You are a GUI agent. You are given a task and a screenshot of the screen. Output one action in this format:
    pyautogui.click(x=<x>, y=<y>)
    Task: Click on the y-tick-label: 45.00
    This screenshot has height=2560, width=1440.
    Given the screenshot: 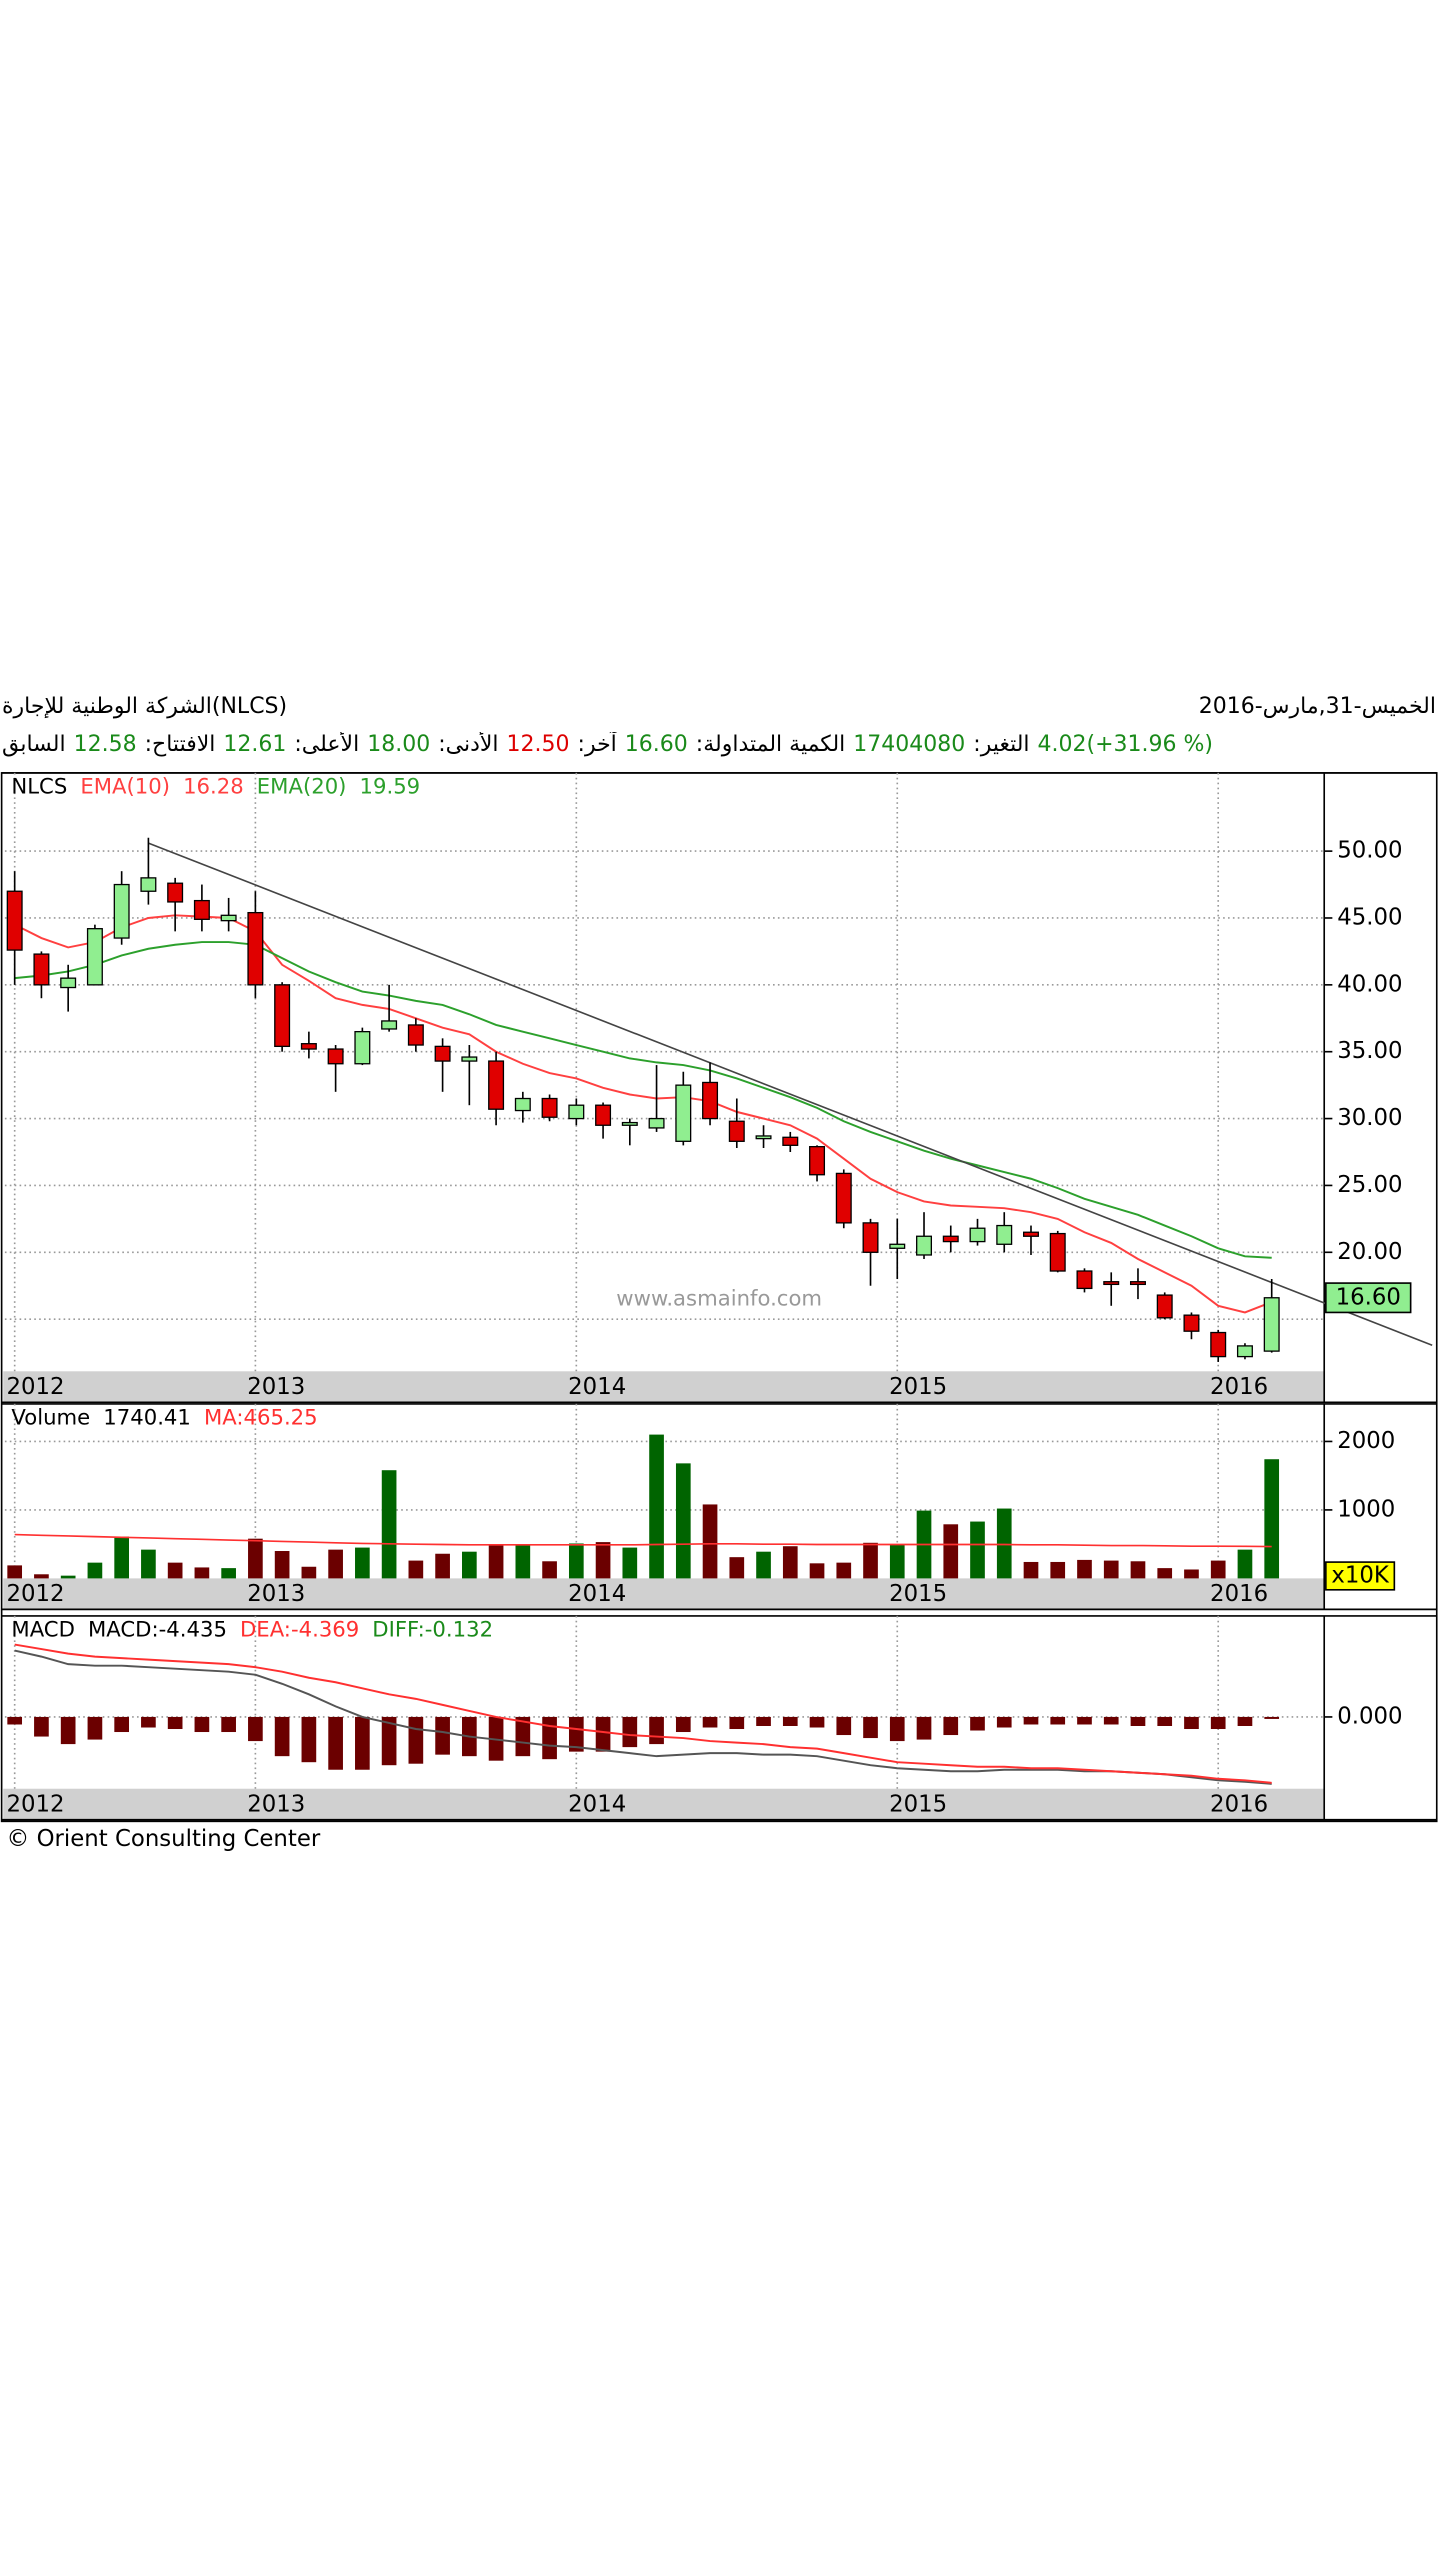 What is the action you would take?
    pyautogui.click(x=1369, y=917)
    